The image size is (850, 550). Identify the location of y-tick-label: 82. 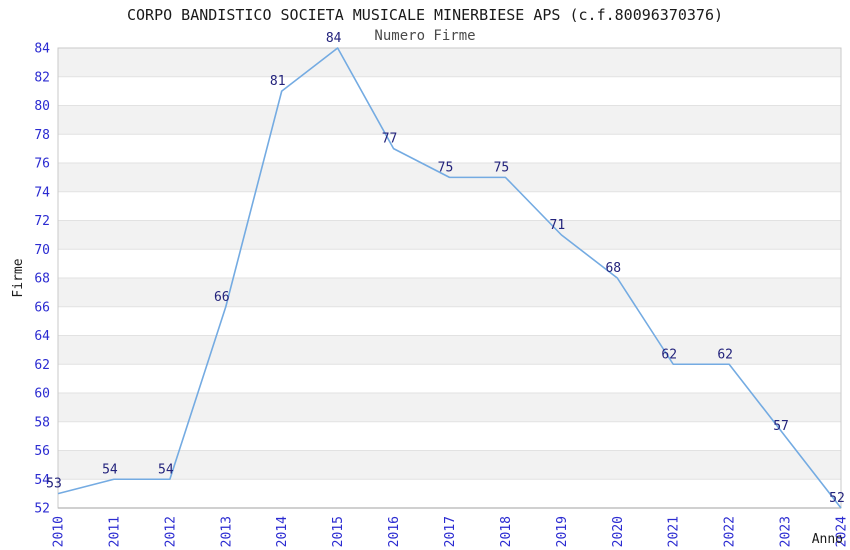
(42, 77).